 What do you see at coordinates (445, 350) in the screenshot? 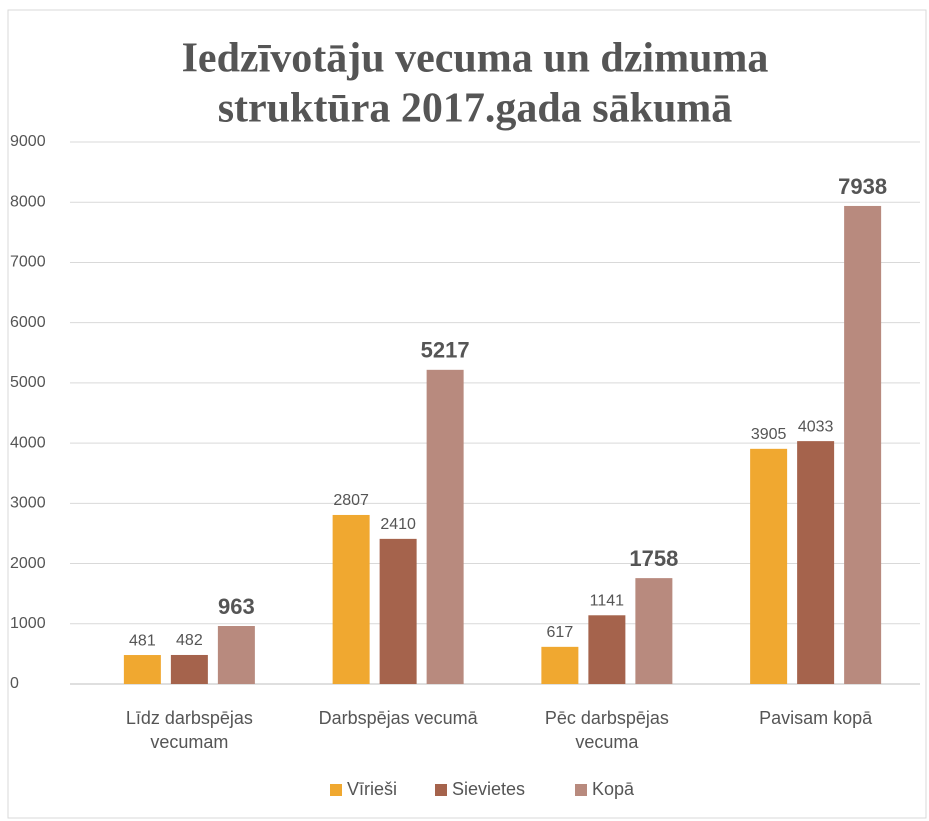
I see `data-label: 5217` at bounding box center [445, 350].